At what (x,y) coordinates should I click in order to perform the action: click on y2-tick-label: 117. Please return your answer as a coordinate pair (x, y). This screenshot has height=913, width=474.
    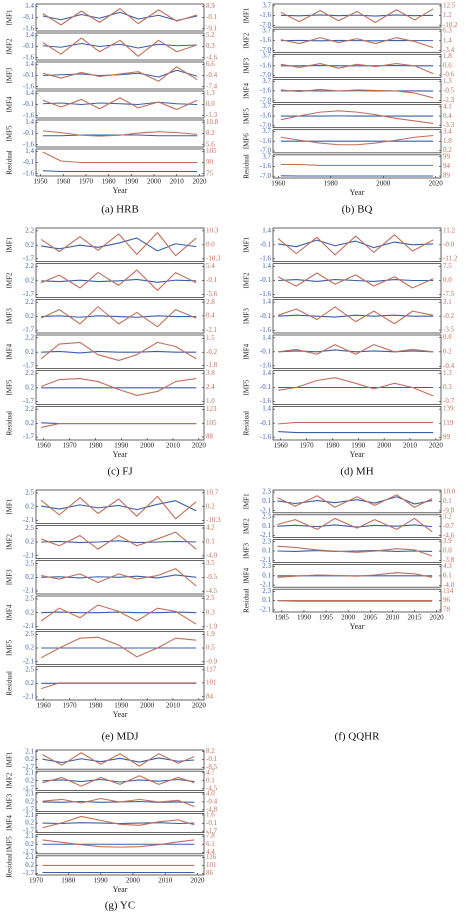
    Looking at the image, I should click on (211, 670).